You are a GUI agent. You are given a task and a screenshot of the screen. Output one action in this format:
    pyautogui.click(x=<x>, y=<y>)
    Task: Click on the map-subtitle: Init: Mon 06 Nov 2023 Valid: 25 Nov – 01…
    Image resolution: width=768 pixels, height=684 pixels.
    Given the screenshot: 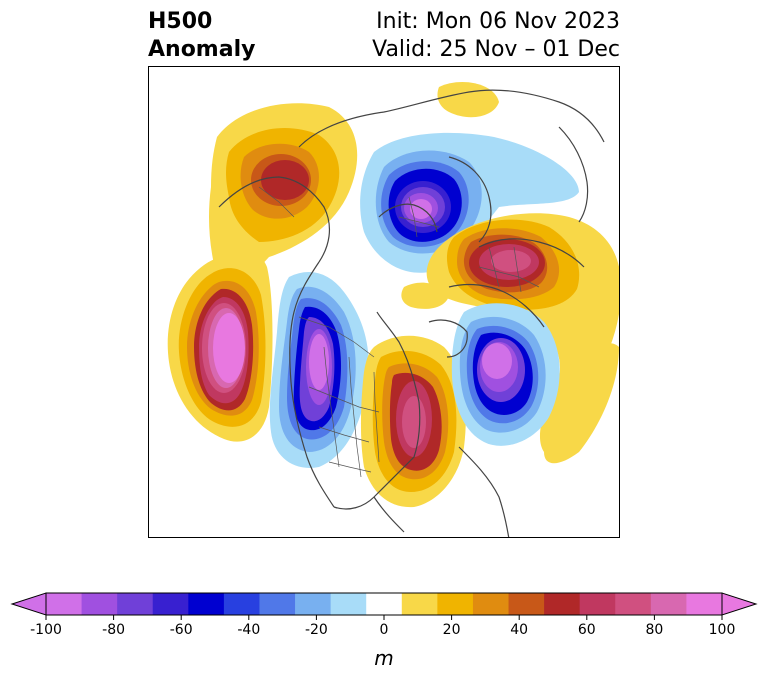 What is the action you would take?
    pyautogui.click(x=496, y=36)
    